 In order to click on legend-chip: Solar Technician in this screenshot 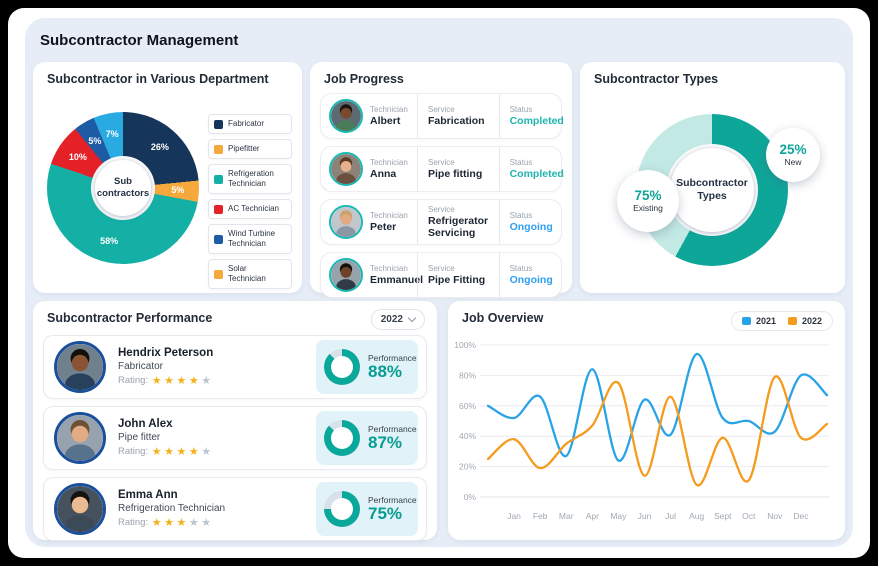, I will do `click(250, 274)`.